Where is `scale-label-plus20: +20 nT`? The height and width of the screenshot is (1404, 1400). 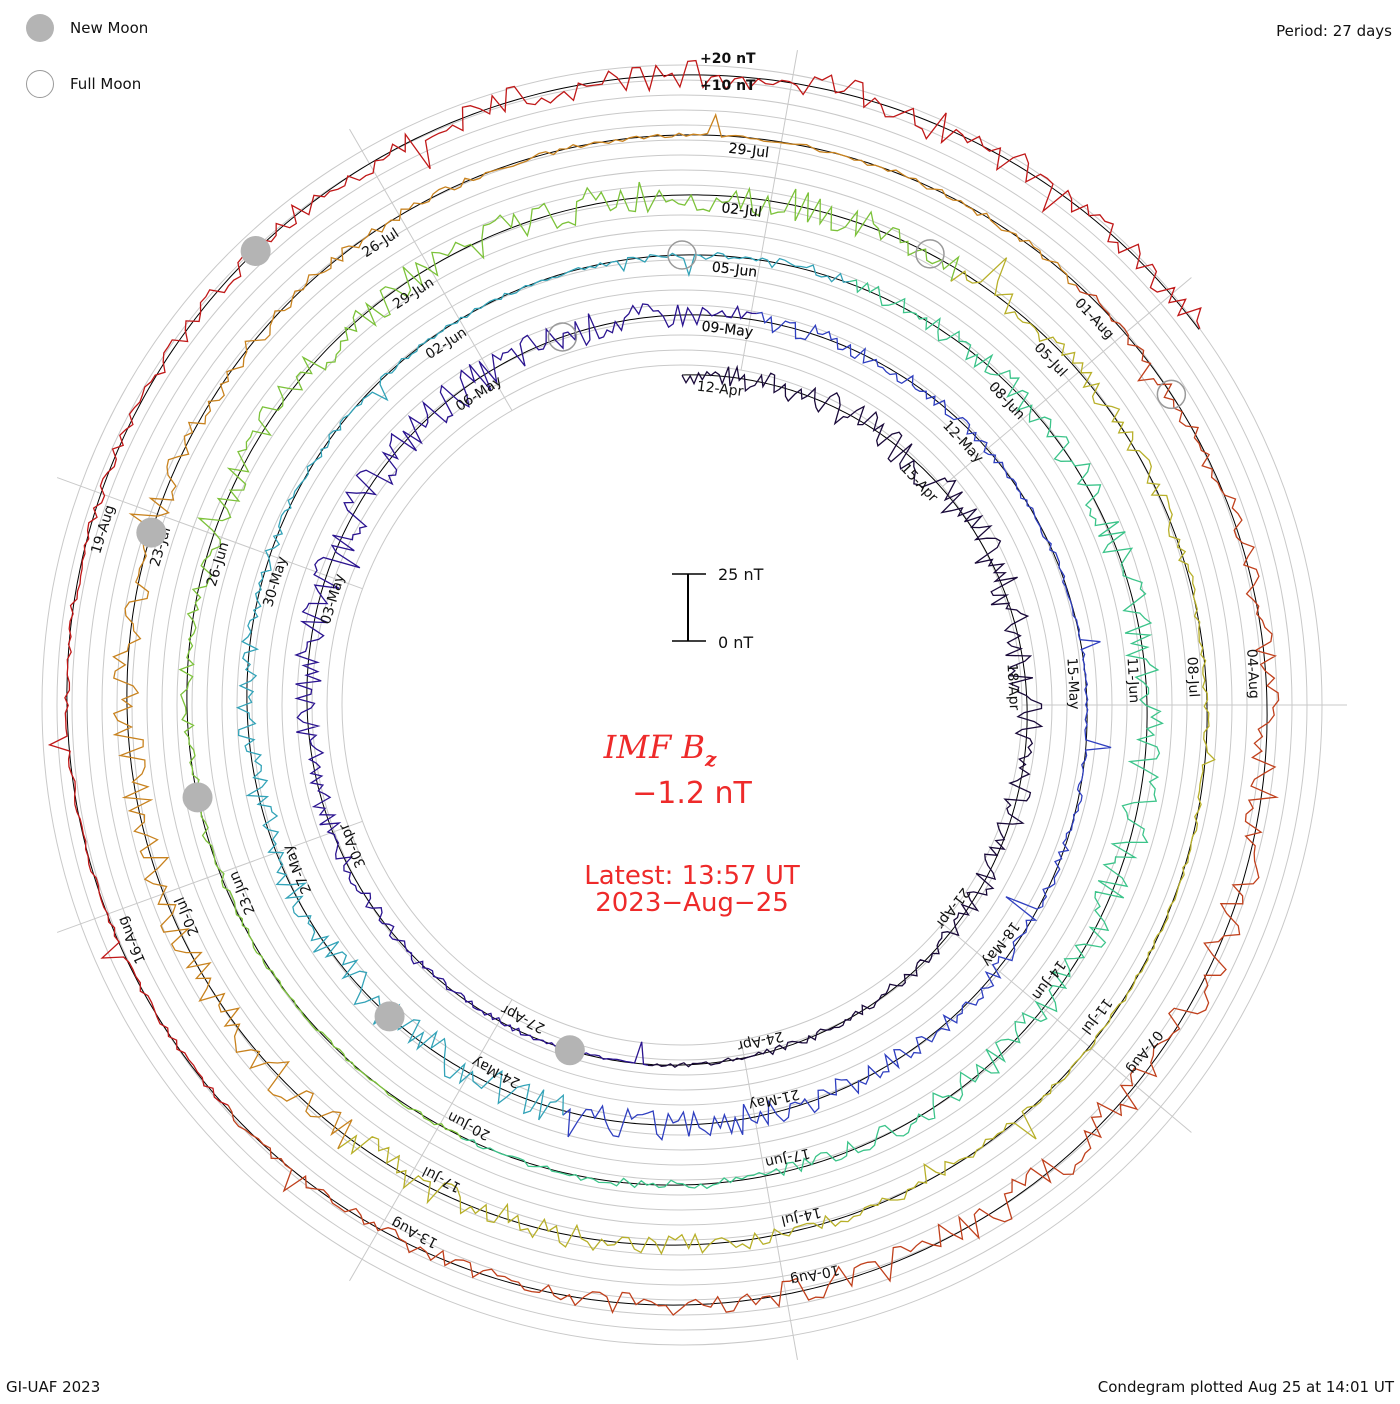 scale-label-plus20: +20 nT is located at coordinates (728, 59).